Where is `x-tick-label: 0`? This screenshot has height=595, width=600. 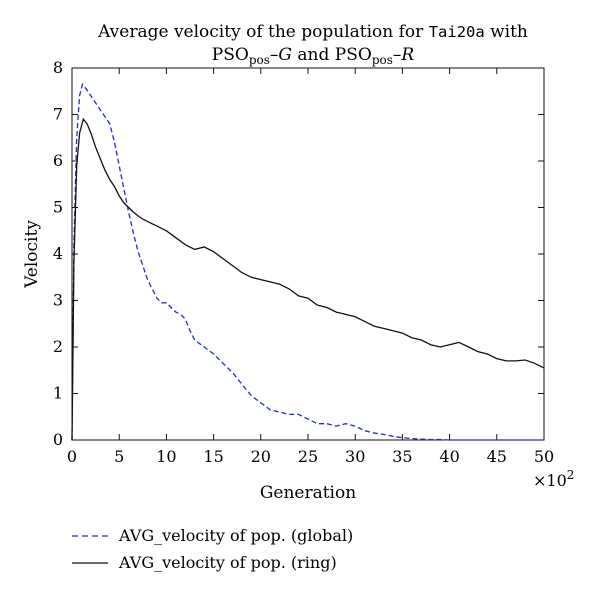 x-tick-label: 0 is located at coordinates (72, 456).